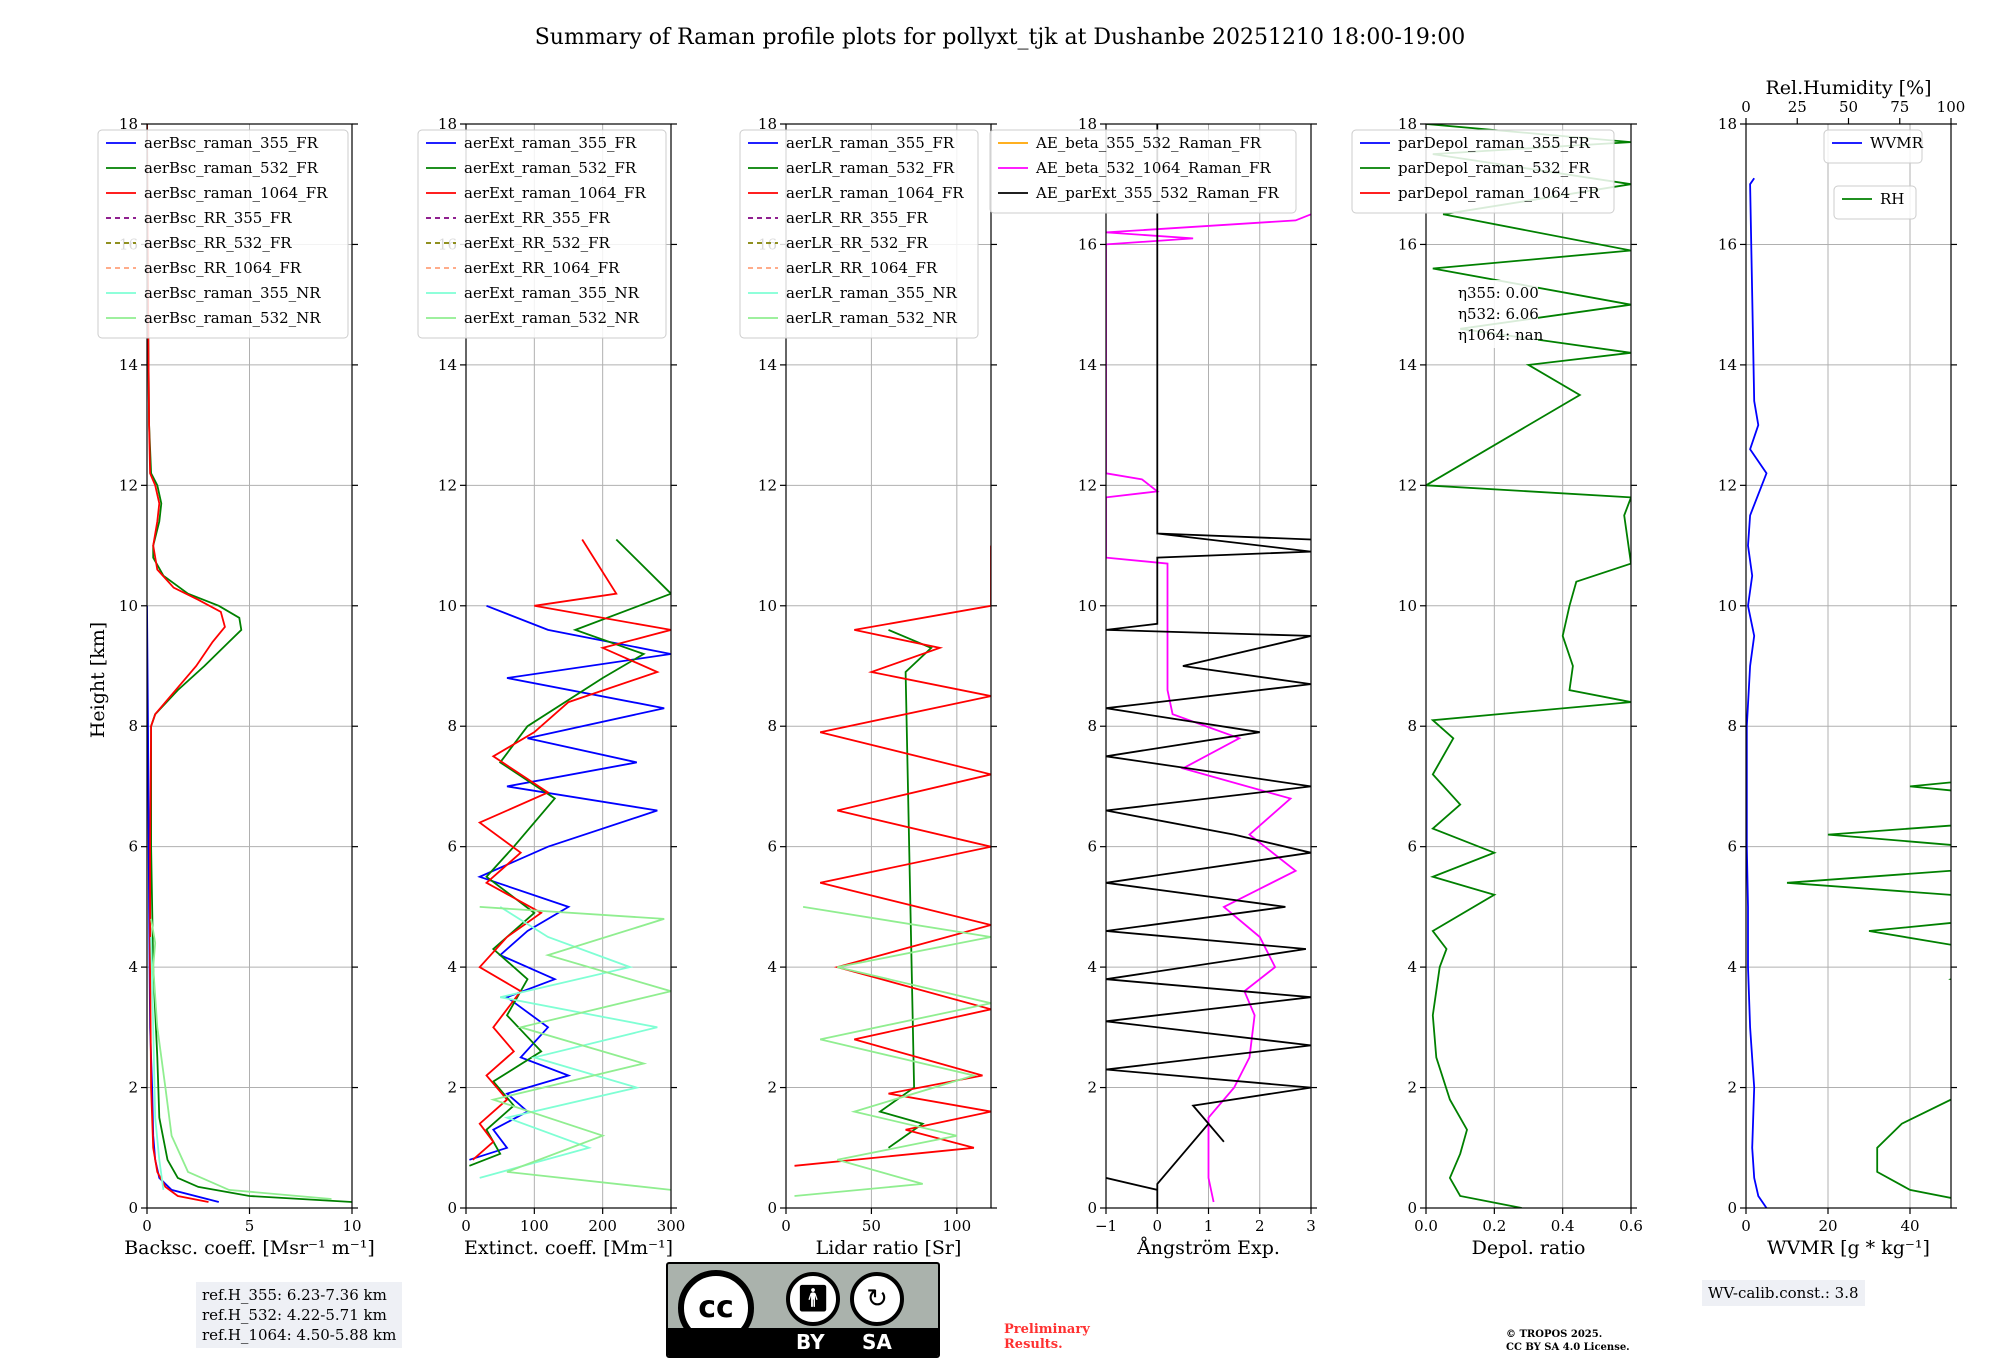  Describe the element at coordinates (1875, 202) in the screenshot. I see `legend: RH` at that location.